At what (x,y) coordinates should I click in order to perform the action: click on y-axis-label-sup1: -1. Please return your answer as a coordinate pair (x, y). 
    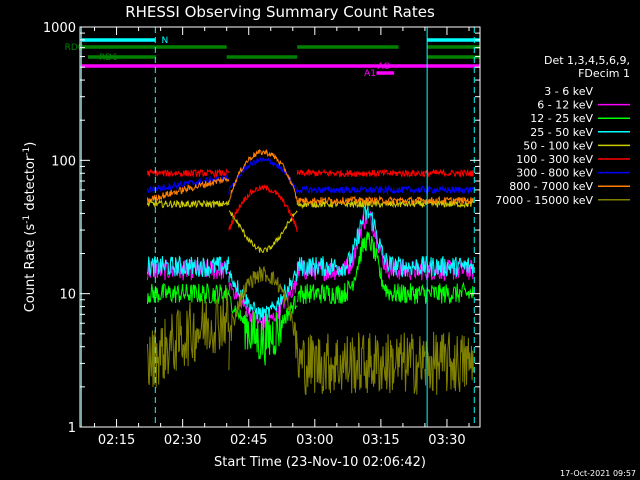
    Looking at the image, I should click on (27, 219).